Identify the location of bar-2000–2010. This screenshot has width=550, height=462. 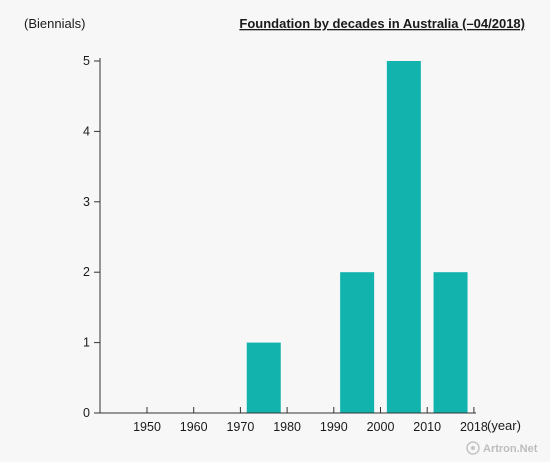
(403, 237).